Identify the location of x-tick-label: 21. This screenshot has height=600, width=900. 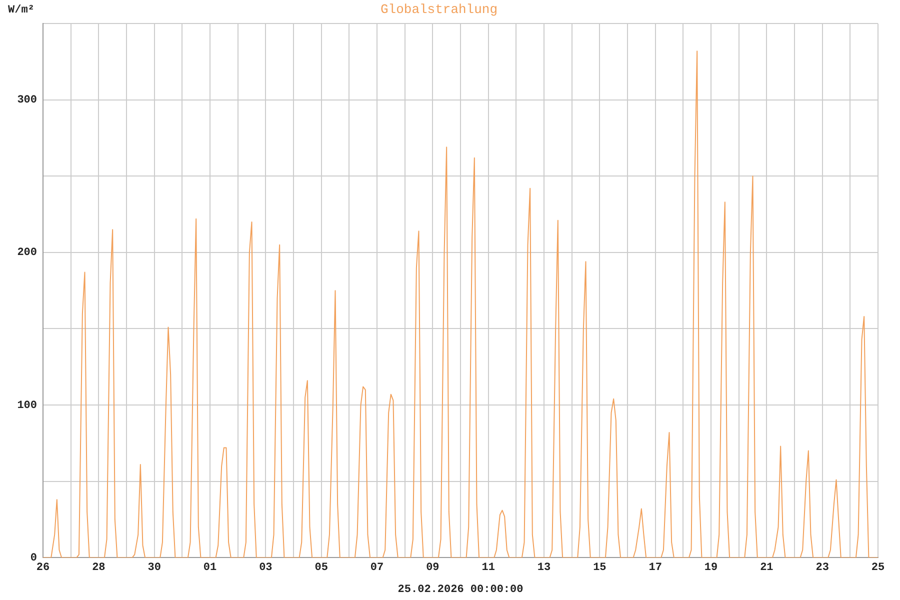
(767, 568).